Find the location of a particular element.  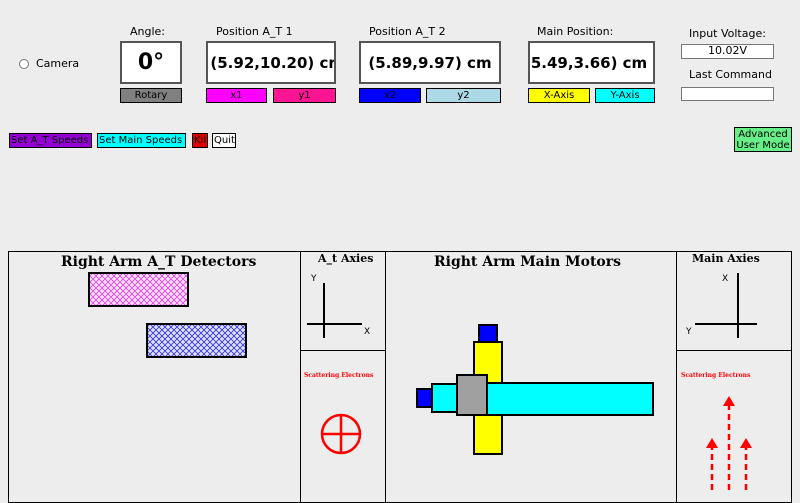

set-at-speeds-button: Set A_T Speeds is located at coordinates (50, 140).